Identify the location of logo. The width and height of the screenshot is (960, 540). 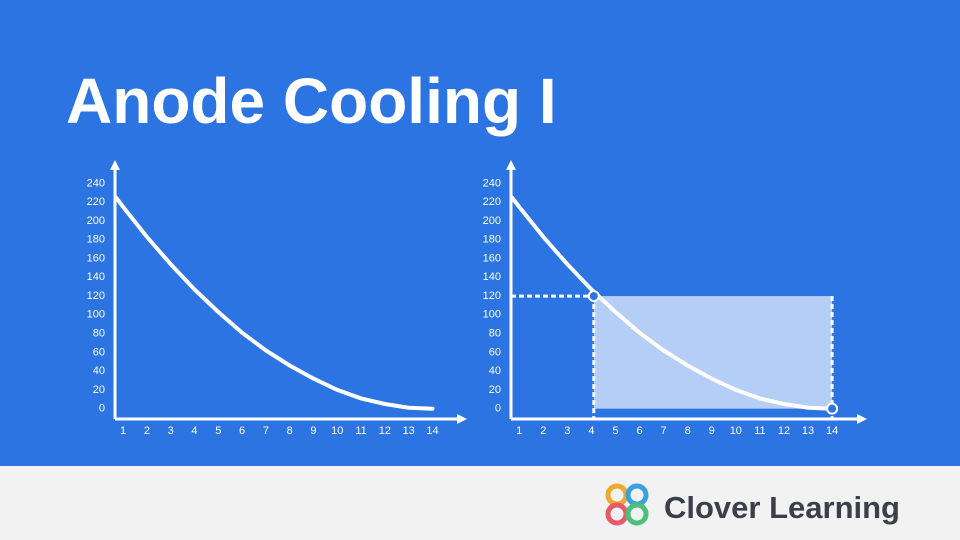
(627, 504).